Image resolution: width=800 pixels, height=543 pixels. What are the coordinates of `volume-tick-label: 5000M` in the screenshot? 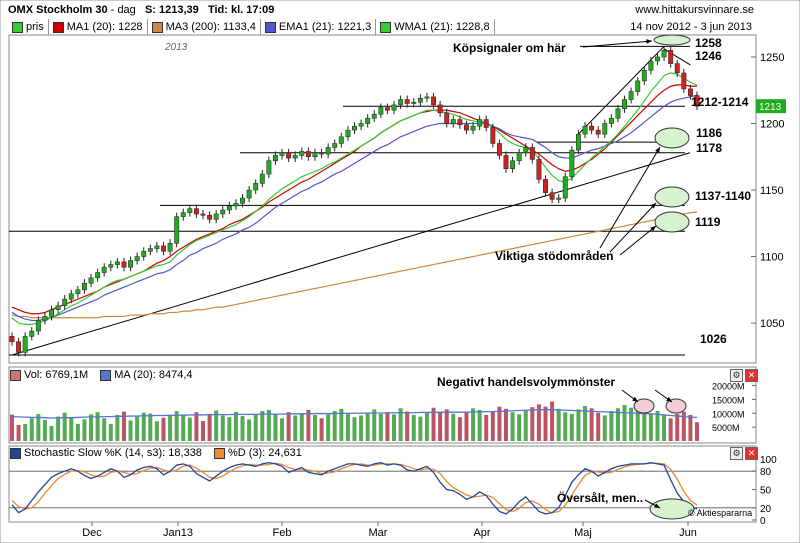 It's located at (726, 428).